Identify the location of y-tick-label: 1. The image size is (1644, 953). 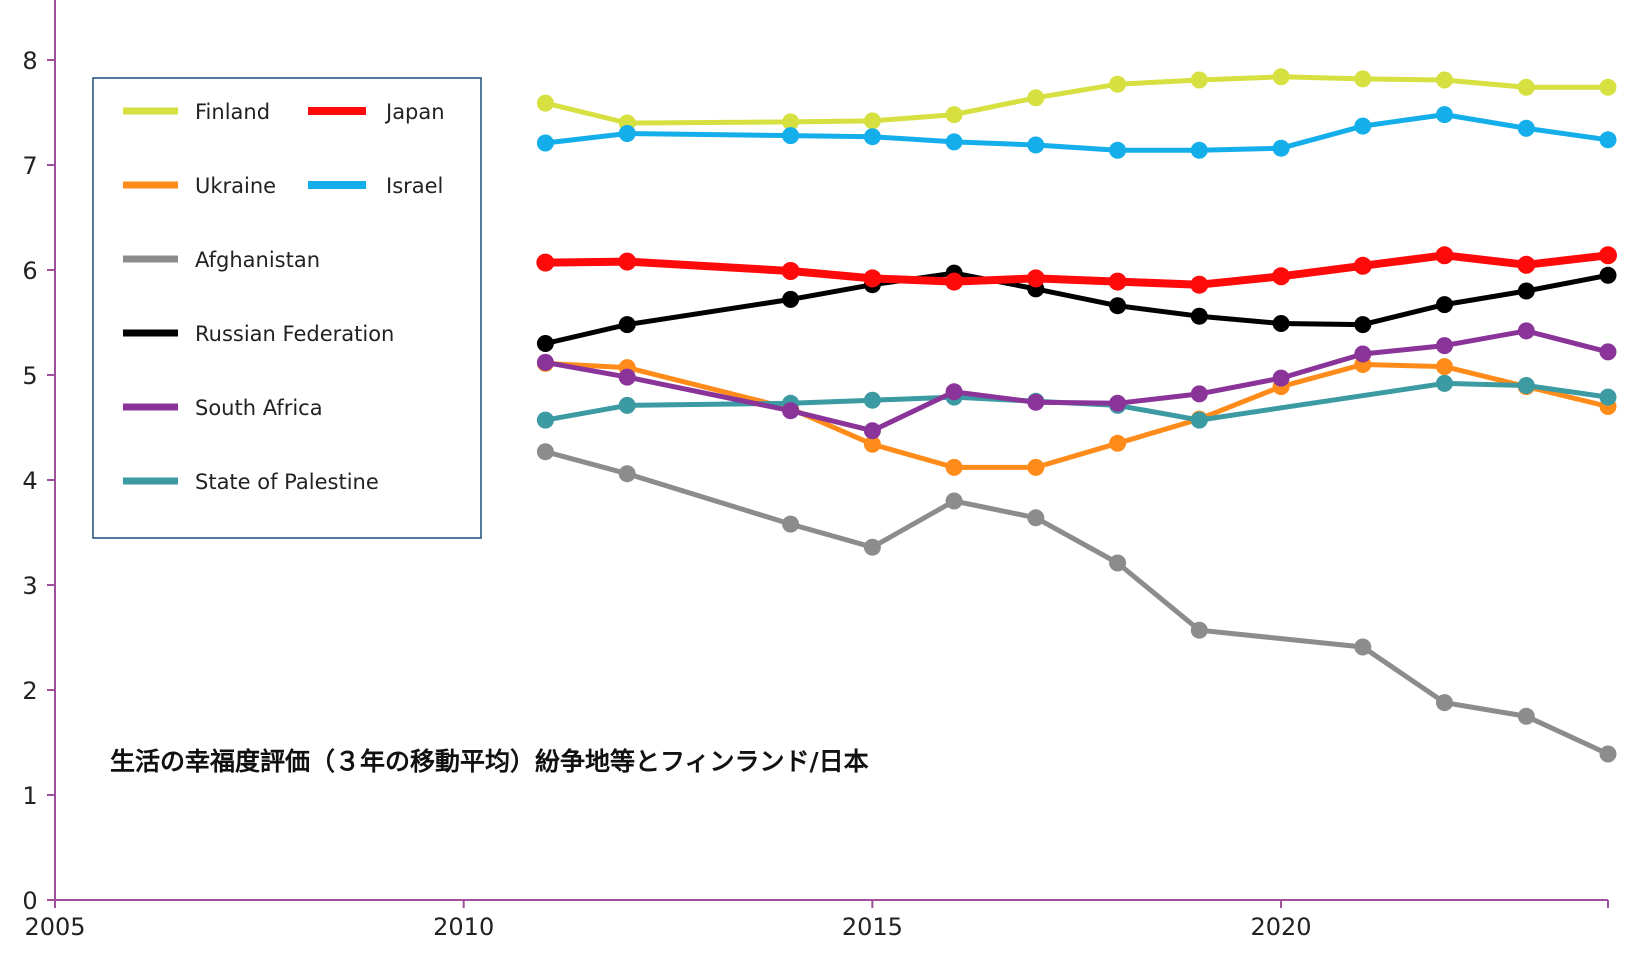
(29, 796).